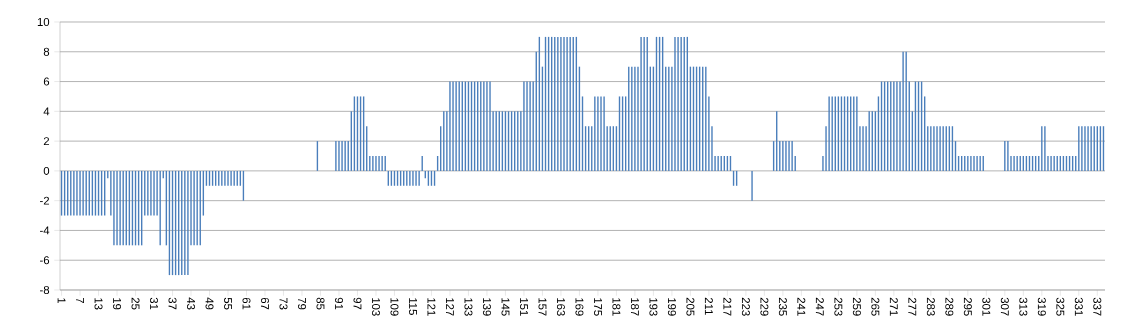 This screenshot has width=1145, height=332. What do you see at coordinates (98, 304) in the screenshot?
I see `x-tick-label: 13` at bounding box center [98, 304].